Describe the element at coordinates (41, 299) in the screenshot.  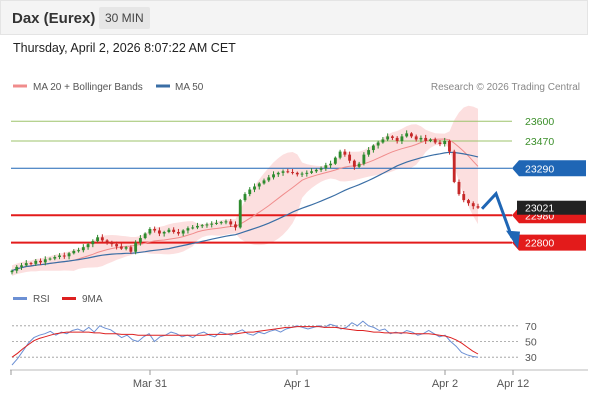
I see `legend-label-rsi: RSI` at that location.